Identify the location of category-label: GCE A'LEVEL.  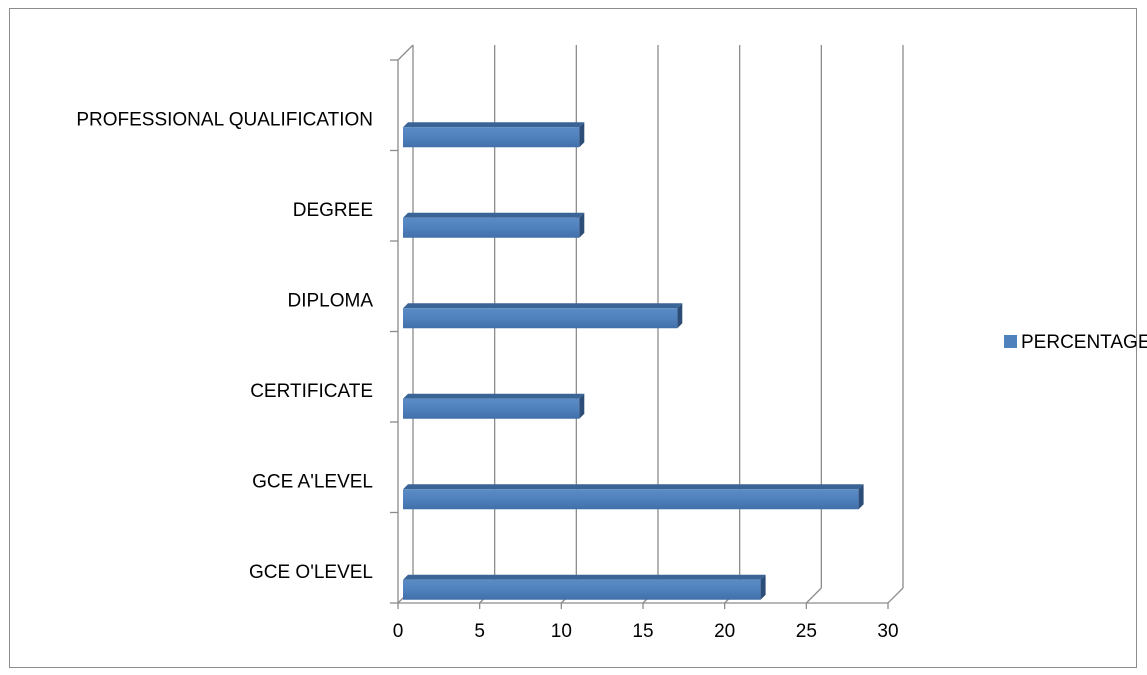
(312, 481).